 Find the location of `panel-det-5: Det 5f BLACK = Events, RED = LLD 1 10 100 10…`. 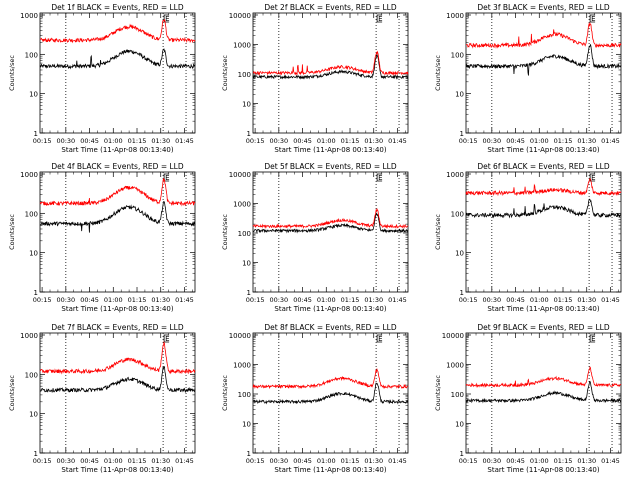

panel-det-5: Det 5f BLACK = Events, RED = LLD 1 10 100 10… is located at coordinates (315, 237).